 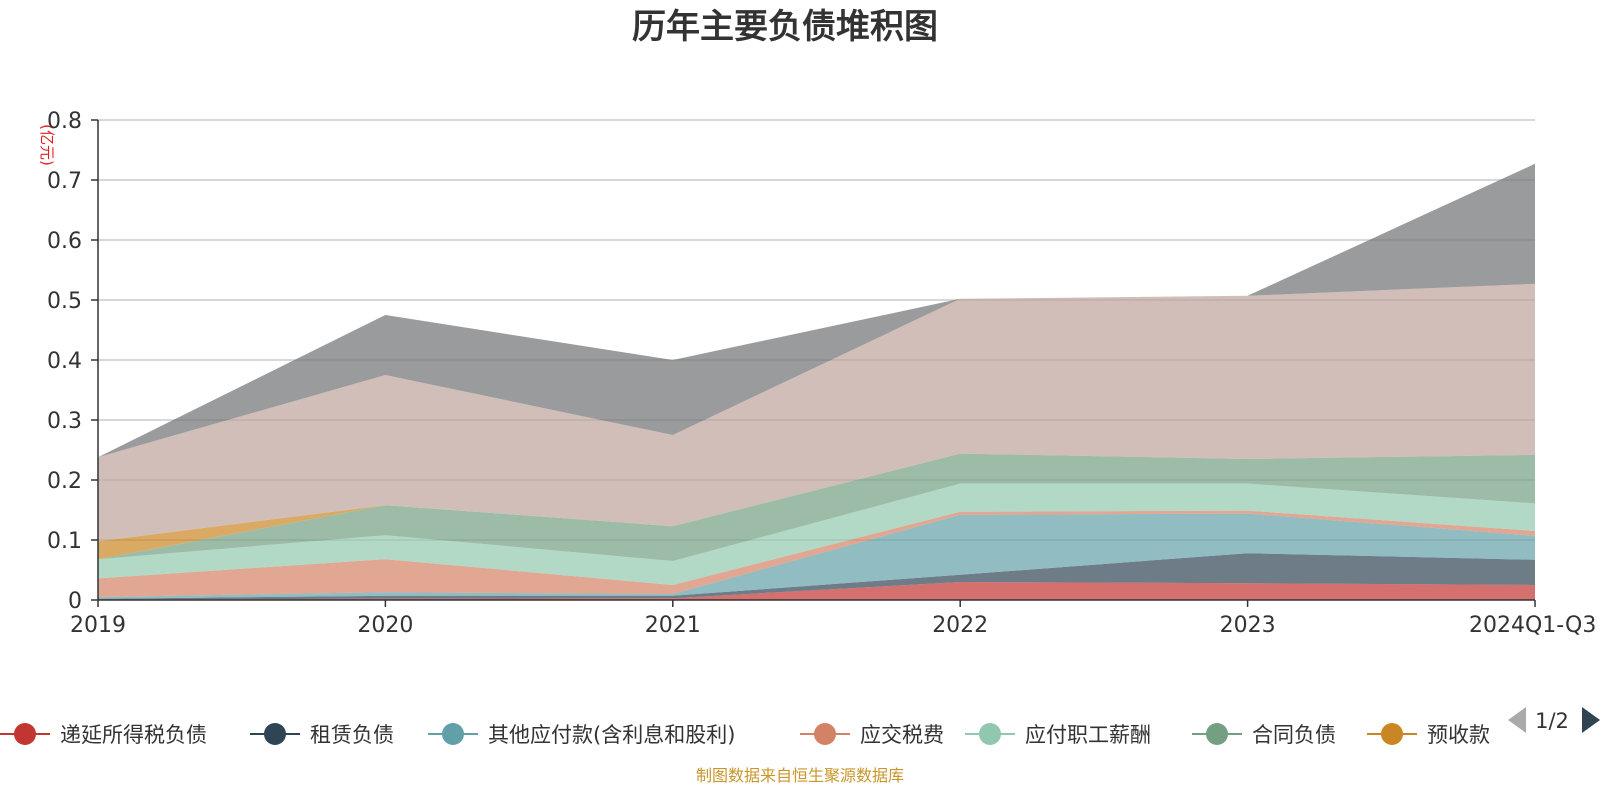 What do you see at coordinates (1591, 720) in the screenshot?
I see `triangle-right-icon` at bounding box center [1591, 720].